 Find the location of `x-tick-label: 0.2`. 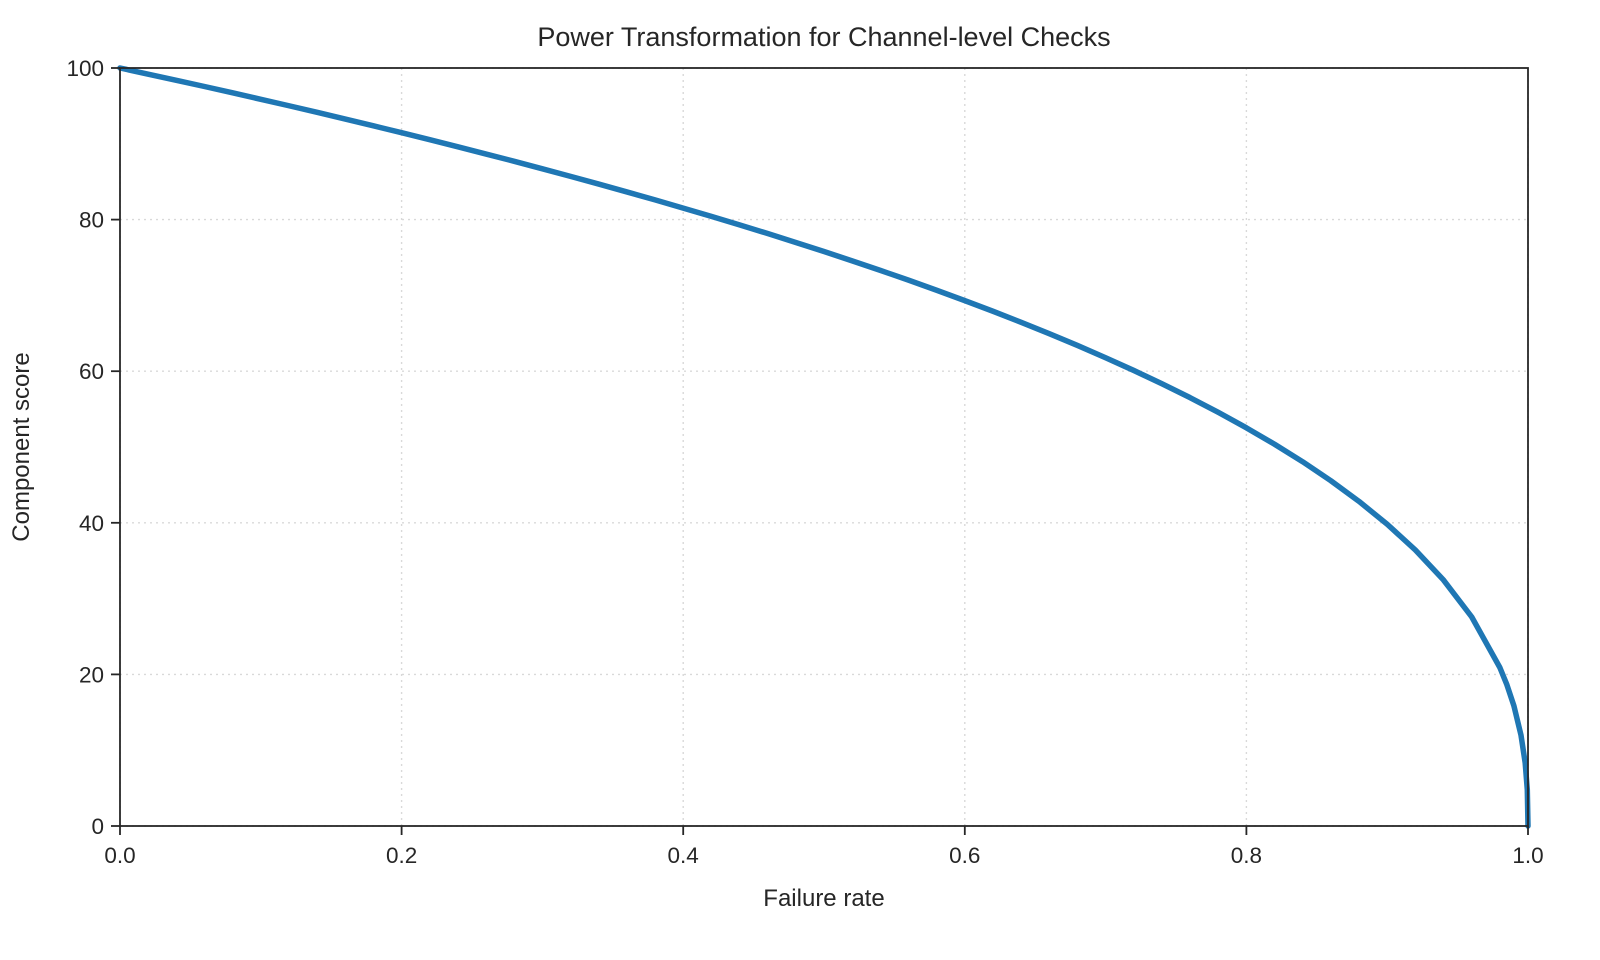

x-tick-label: 0.2 is located at coordinates (401, 855).